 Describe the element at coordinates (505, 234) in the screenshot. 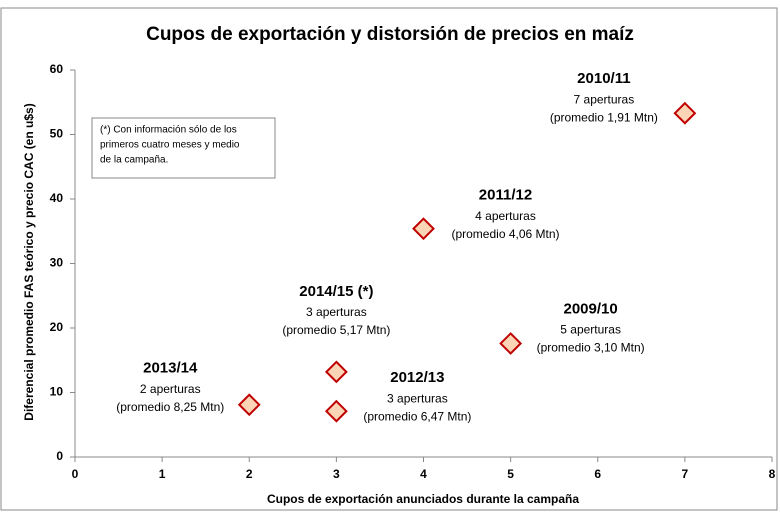

I see `point-detail: (promedio 4,06 Mtn)` at that location.